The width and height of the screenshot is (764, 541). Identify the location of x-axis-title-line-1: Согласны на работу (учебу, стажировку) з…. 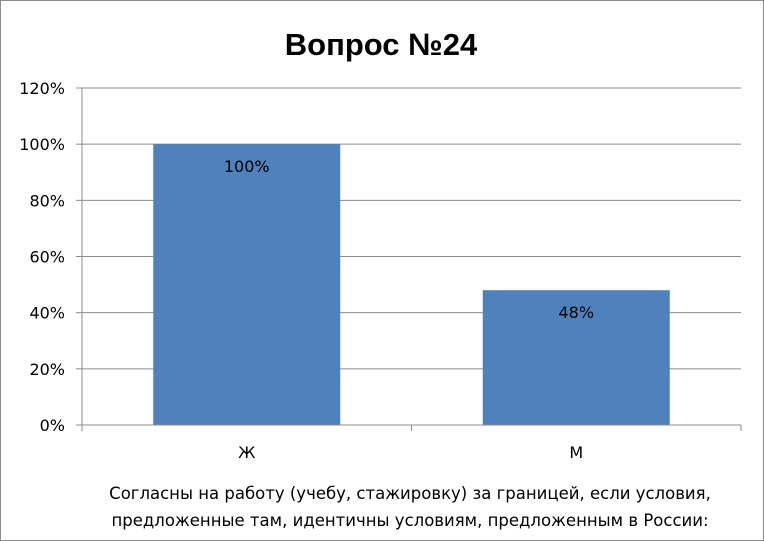
(410, 493).